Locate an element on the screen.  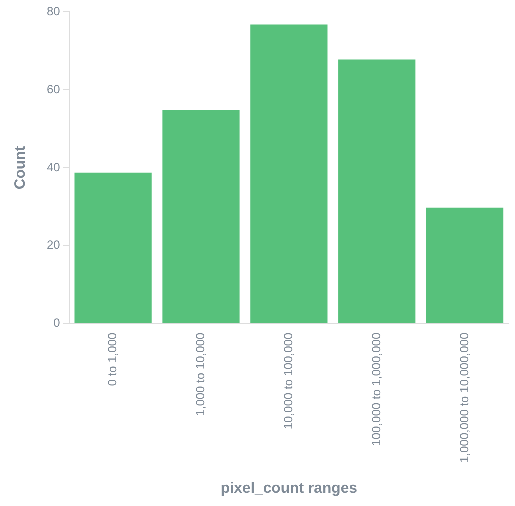
y-tick-label: 0 is located at coordinates (57, 323).